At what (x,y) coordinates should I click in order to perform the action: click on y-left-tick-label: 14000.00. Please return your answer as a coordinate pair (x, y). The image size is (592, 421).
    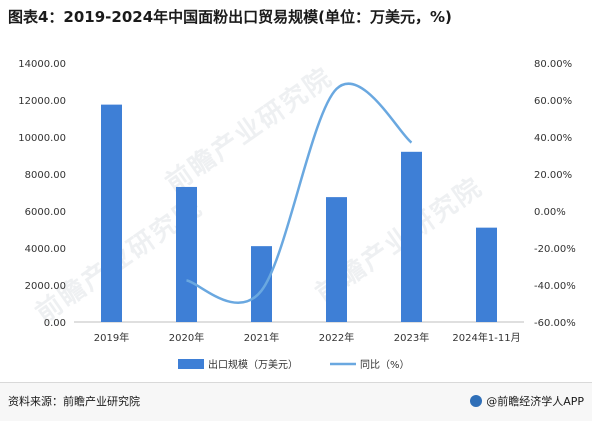
    Looking at the image, I should click on (42, 64).